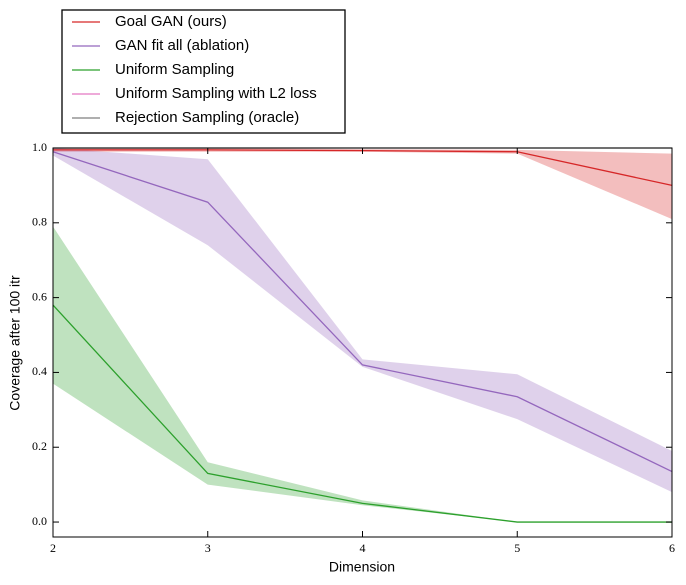 This screenshot has height=585, width=686. I want to click on x-tick-label: 6, so click(672, 548).